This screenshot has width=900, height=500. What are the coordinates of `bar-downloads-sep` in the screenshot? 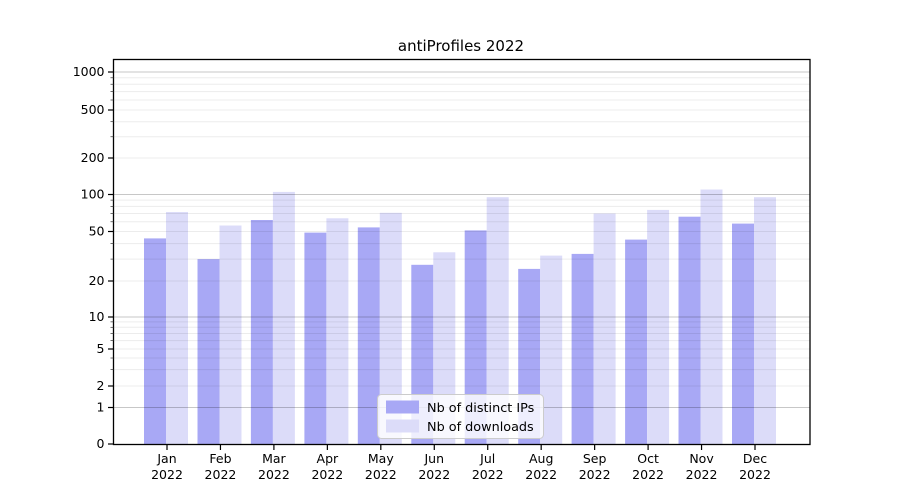 It's located at (604, 328).